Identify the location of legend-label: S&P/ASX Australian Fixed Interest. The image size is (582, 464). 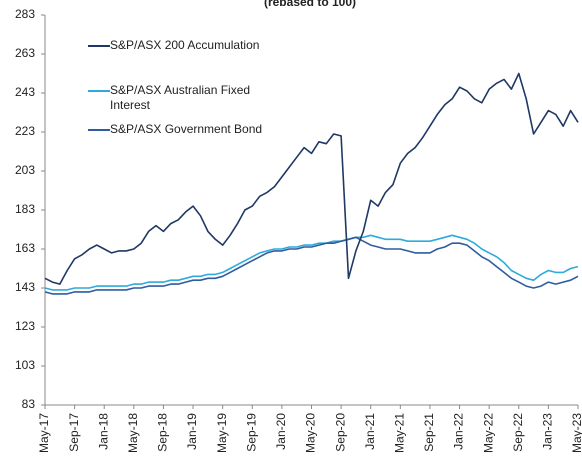
(180, 97).